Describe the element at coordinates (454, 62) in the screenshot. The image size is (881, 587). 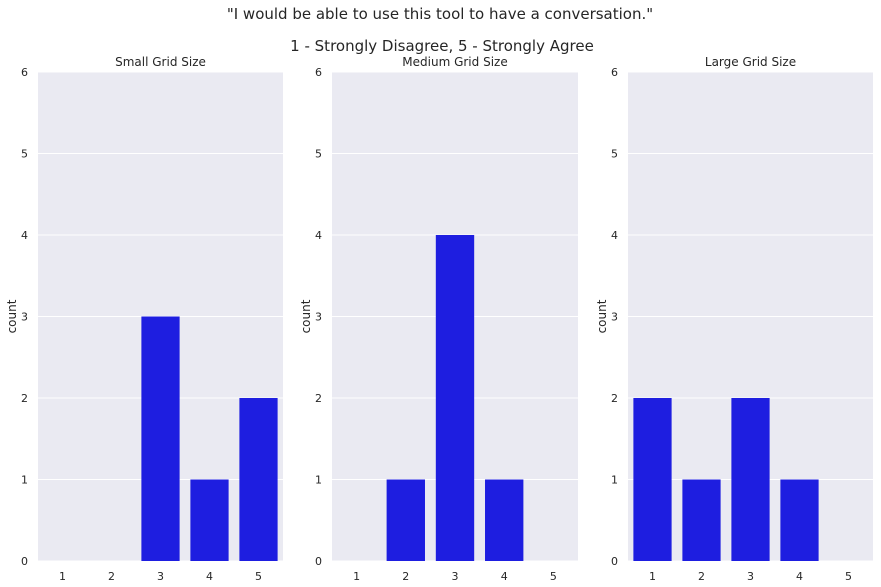
I see `subplot-title: Medium Grid Size` at that location.